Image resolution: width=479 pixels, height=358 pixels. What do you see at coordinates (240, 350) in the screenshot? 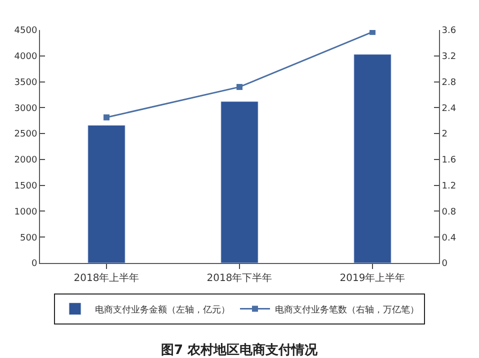
I see `text: 图7 农村地区电商支付情况` at bounding box center [240, 350].